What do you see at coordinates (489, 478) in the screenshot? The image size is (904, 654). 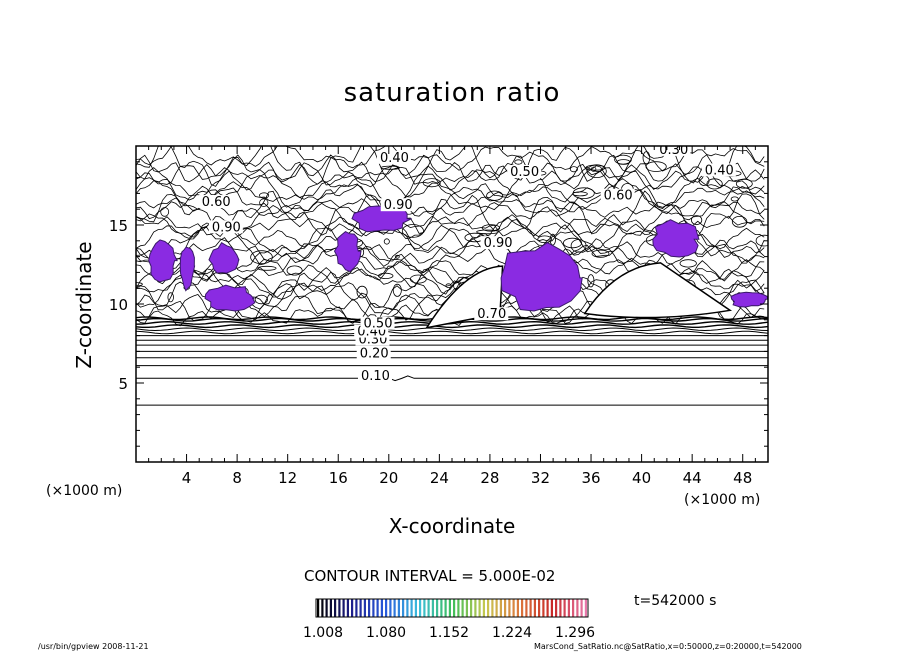 I see `x-tick-label: 28` at bounding box center [489, 478].